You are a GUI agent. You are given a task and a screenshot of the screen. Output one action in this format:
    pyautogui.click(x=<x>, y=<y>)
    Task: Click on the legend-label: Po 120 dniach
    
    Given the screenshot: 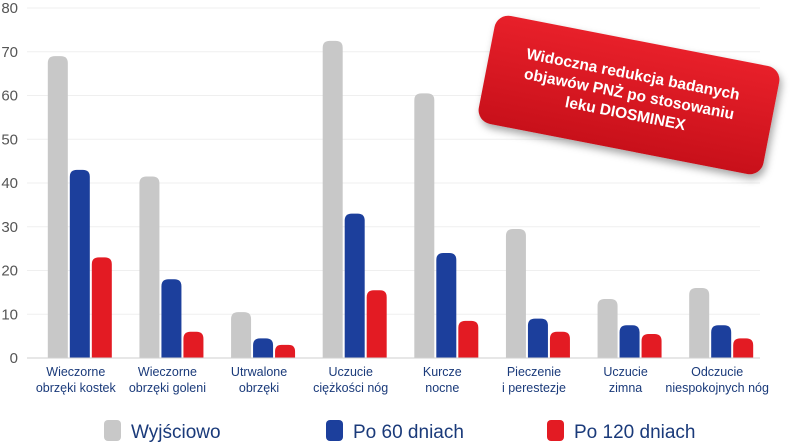 What is the action you would take?
    pyautogui.click(x=635, y=432)
    